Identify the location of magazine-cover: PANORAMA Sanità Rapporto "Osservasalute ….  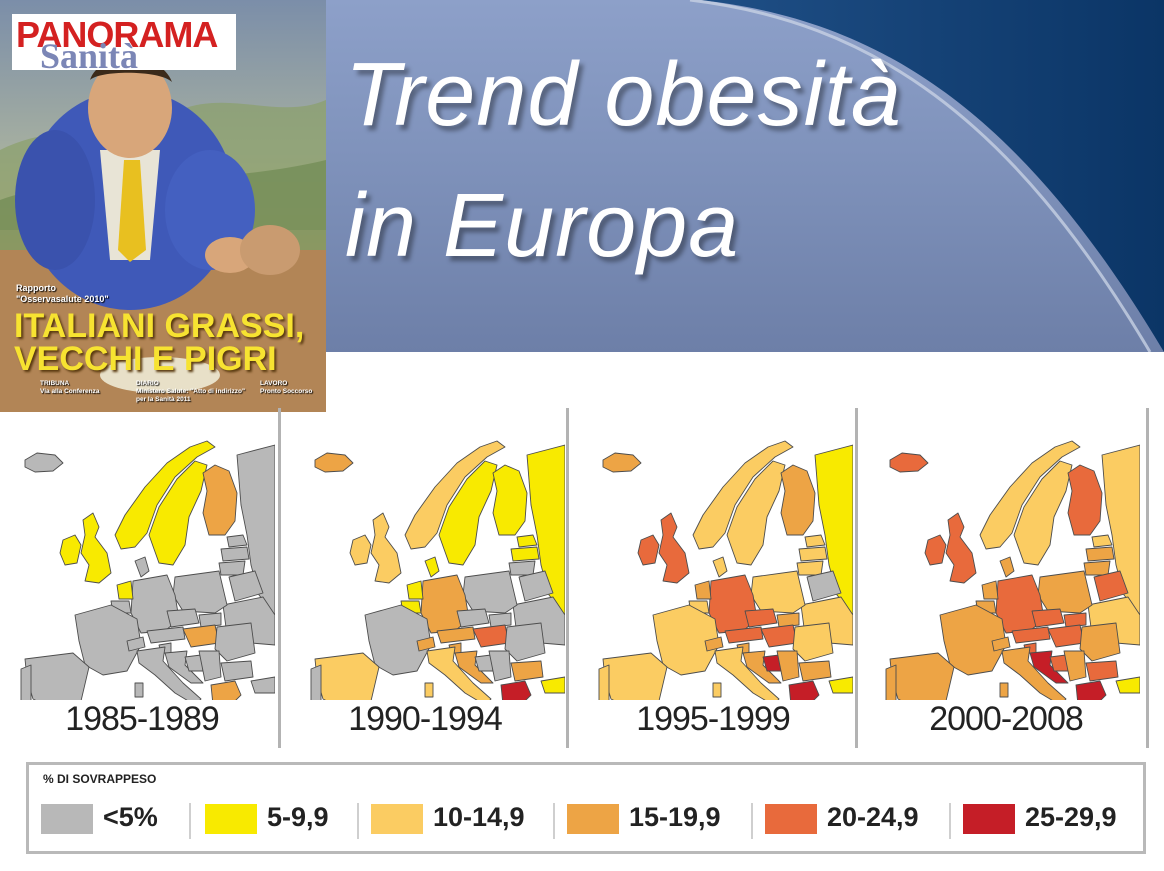
(163, 206).